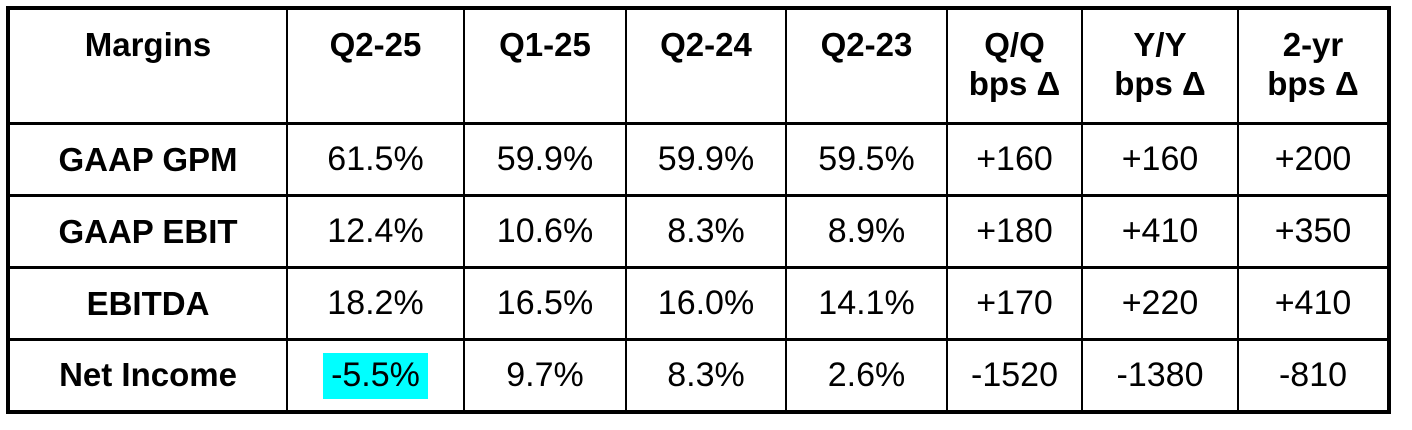 Image resolution: width=1412 pixels, height=430 pixels. What do you see at coordinates (147, 231) in the screenshot?
I see `row-label: GAAP EBIT` at bounding box center [147, 231].